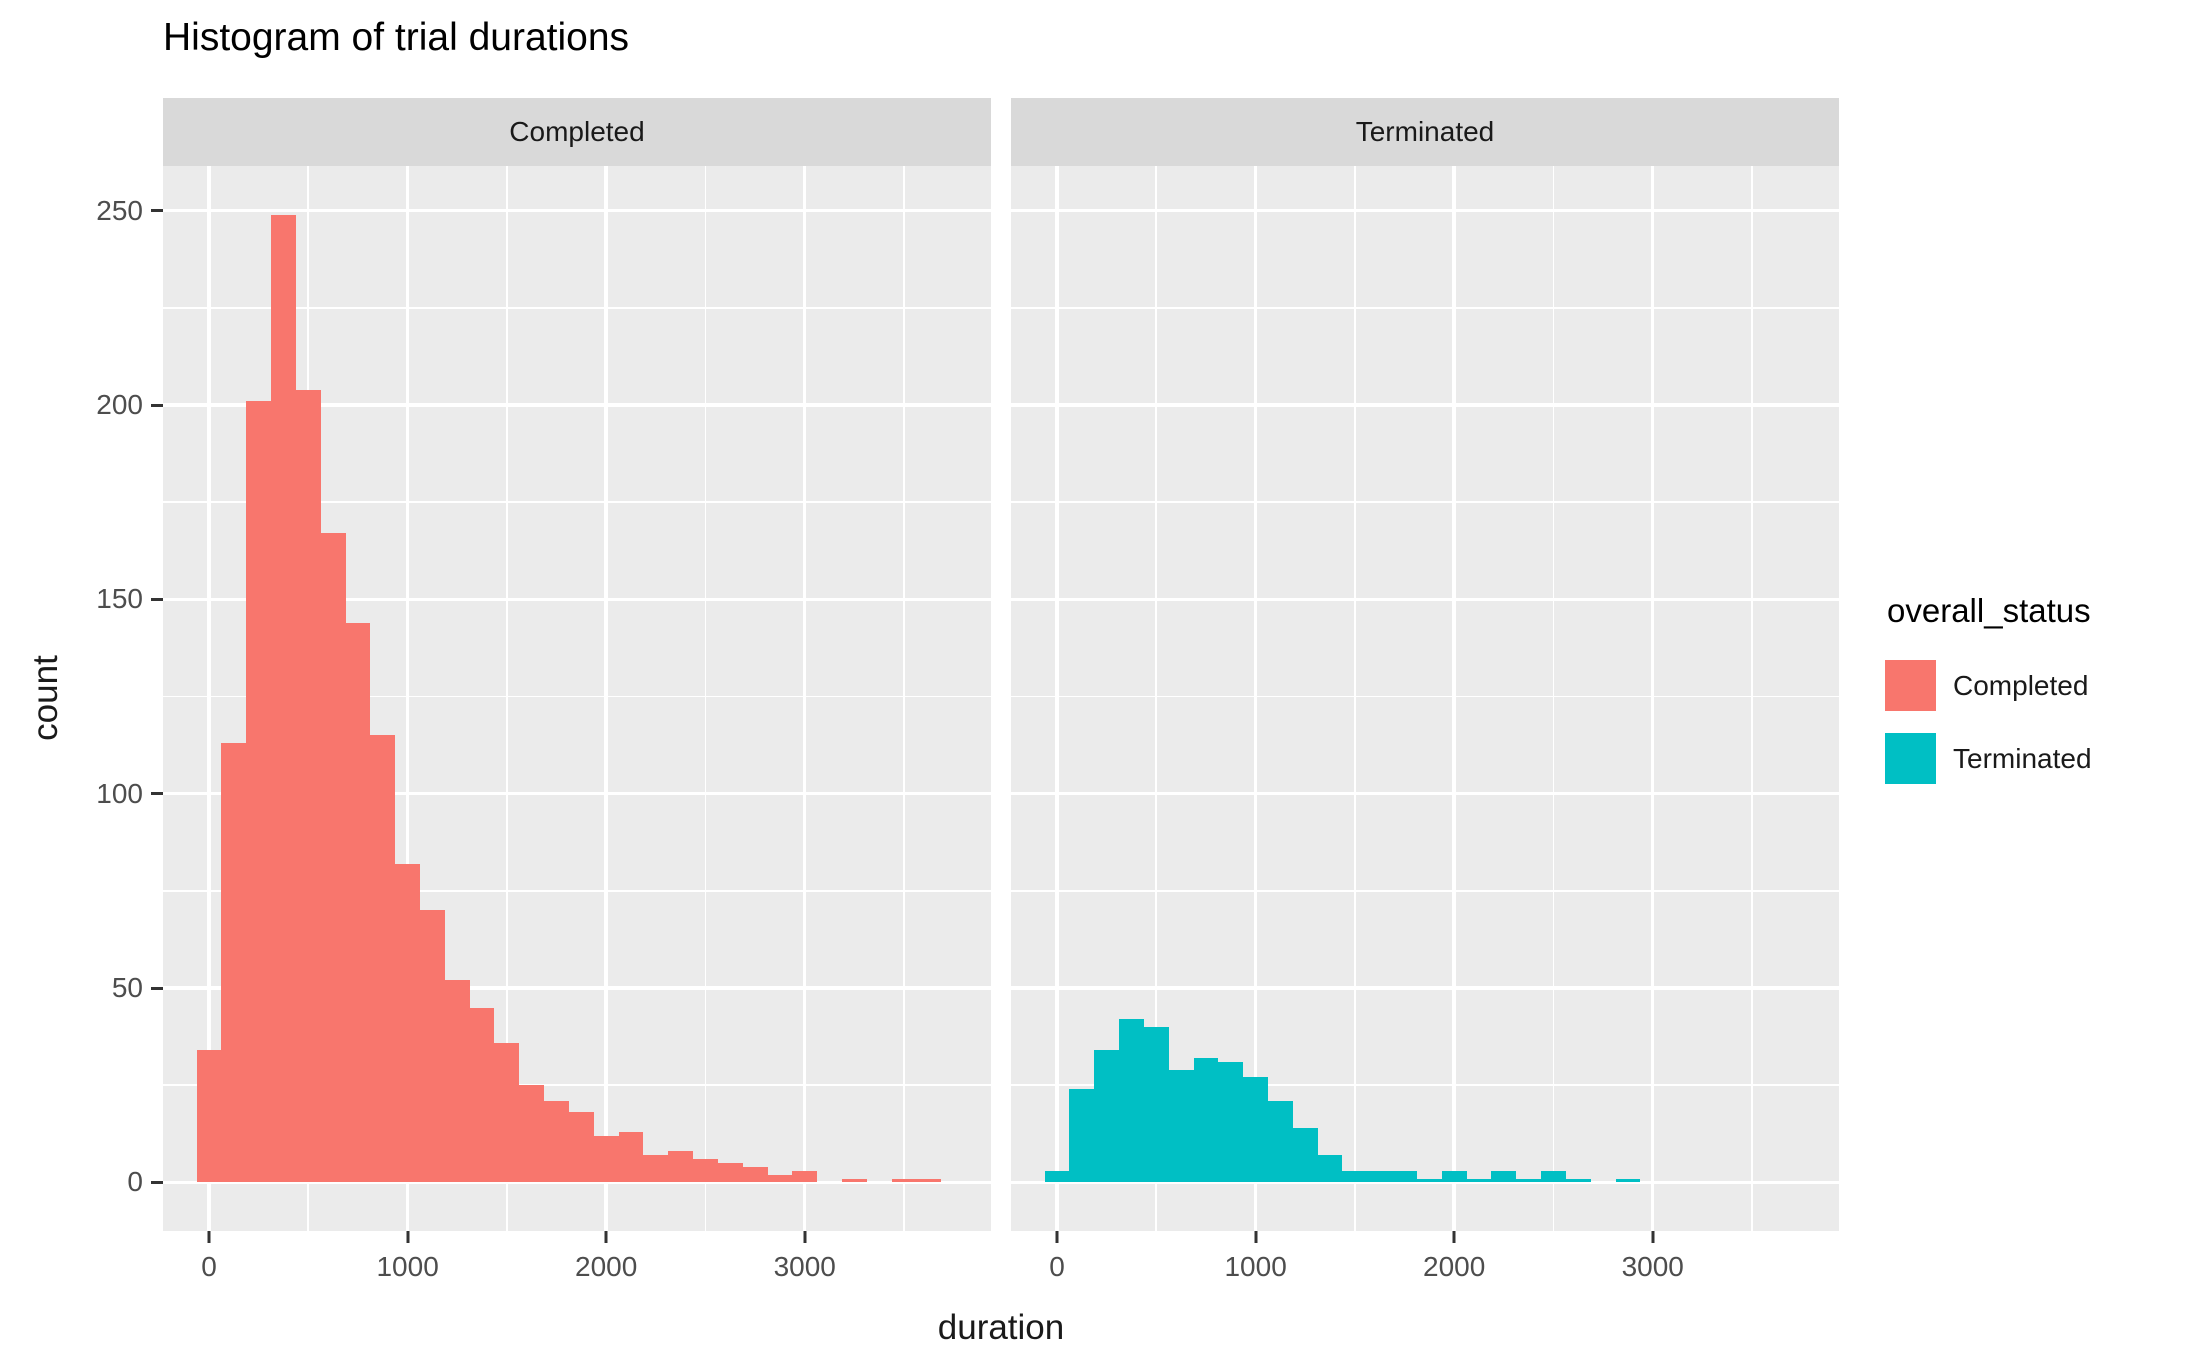 This screenshot has width=2209, height=1365. What do you see at coordinates (157, 698) in the screenshot?
I see `y-axis-ticks` at bounding box center [157, 698].